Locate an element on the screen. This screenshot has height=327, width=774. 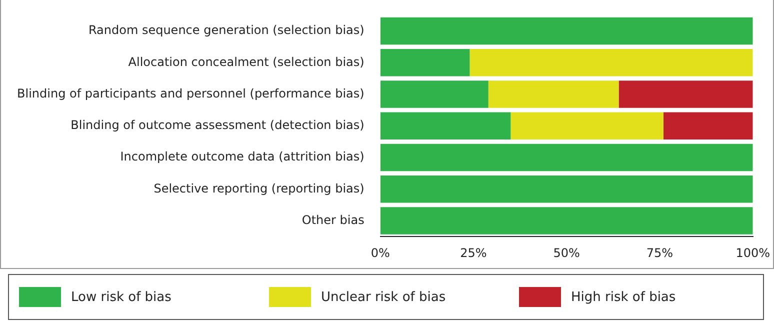
y-tick-label: Blinding of outcome assessment (detection bias) is located at coordinates (217, 125).